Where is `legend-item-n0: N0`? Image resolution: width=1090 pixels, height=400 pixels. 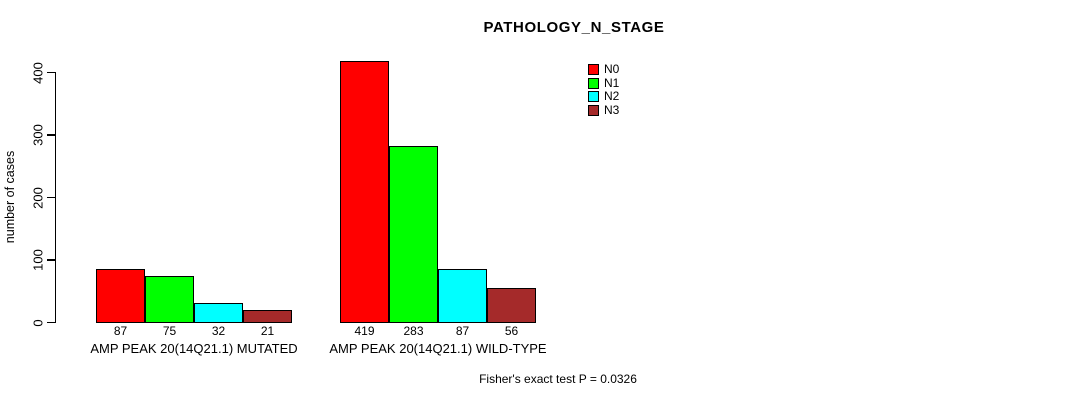
legend-item-n0: N0 is located at coordinates (604, 69).